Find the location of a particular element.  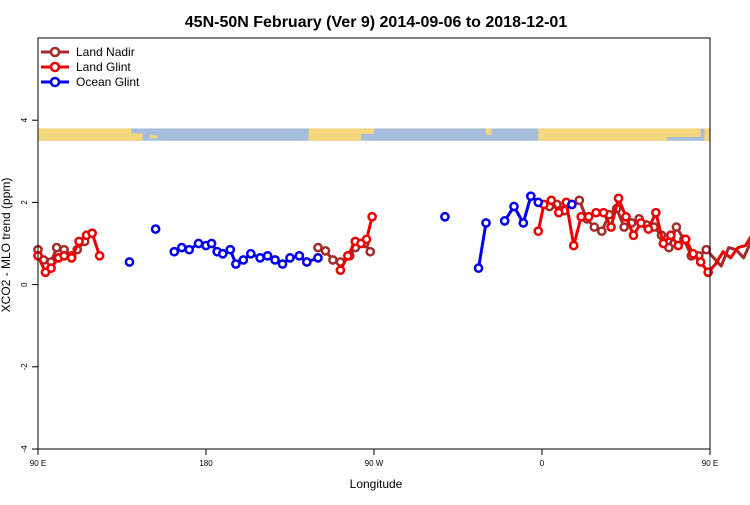

legend-label: Ocean Glint is located at coordinates (108, 82).